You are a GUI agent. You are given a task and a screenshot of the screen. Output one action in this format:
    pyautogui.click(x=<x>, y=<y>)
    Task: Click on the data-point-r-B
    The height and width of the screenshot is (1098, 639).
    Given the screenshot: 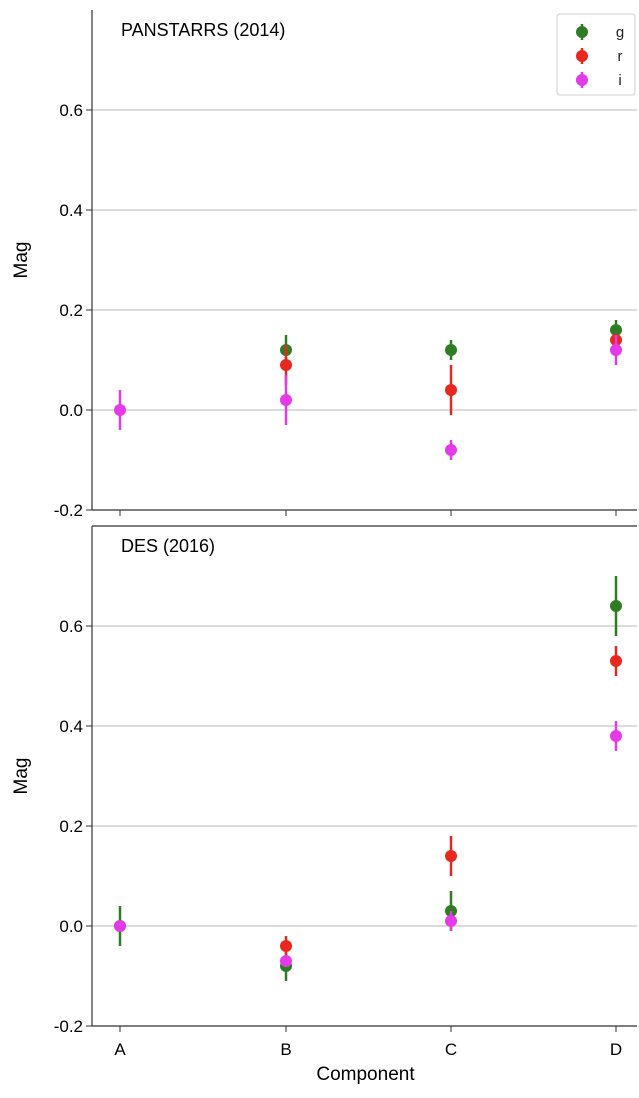 What is the action you would take?
    pyautogui.click(x=286, y=946)
    